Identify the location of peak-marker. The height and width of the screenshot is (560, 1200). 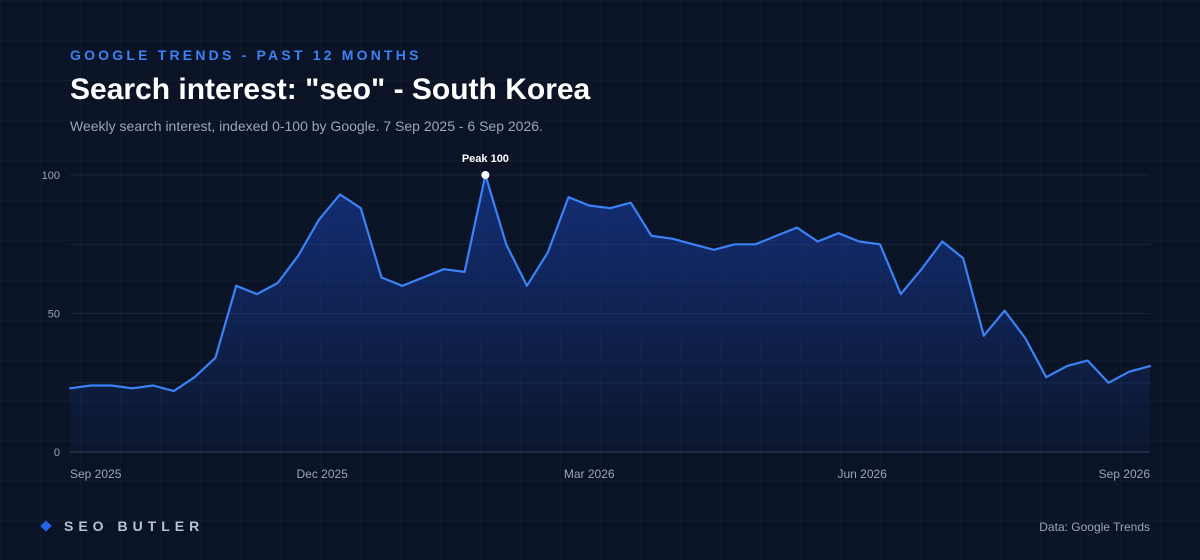
(485, 175).